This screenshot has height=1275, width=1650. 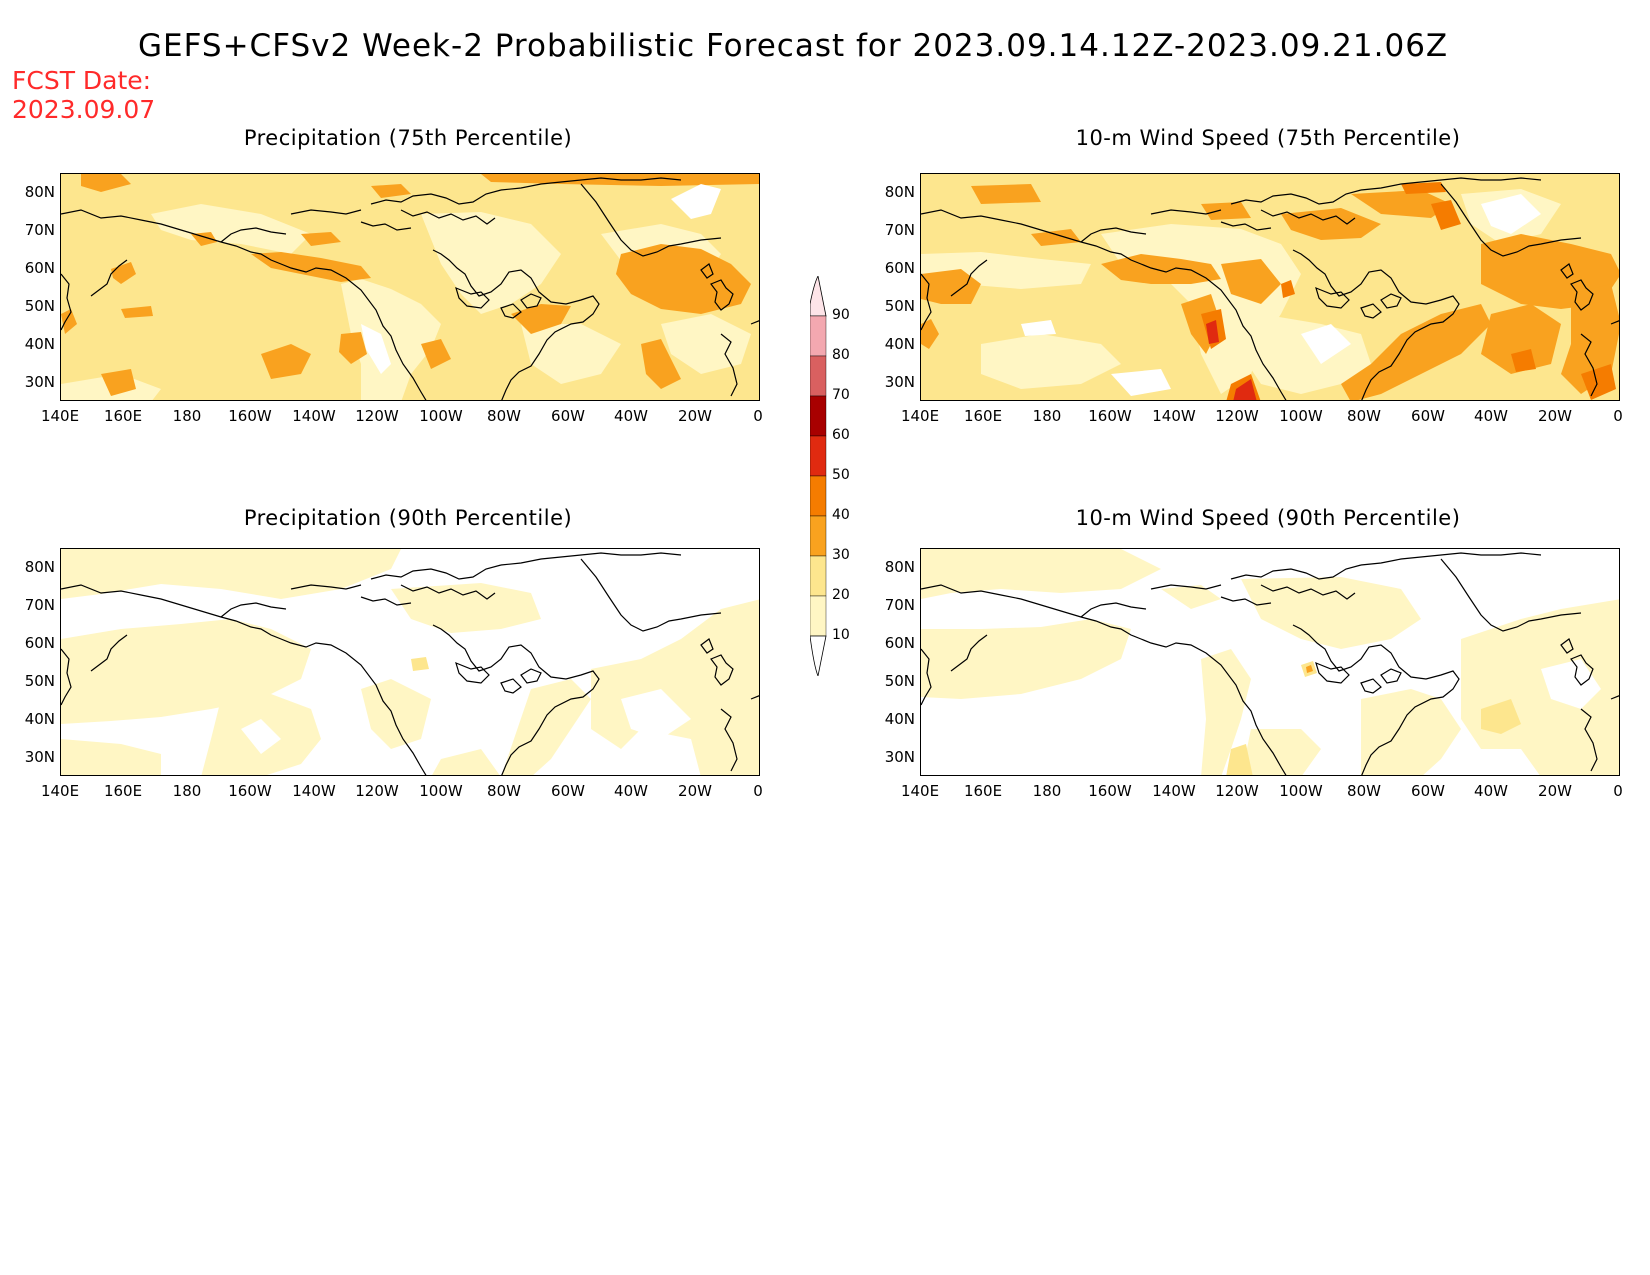 I want to click on colorbar-top-extension, so click(x=818, y=295).